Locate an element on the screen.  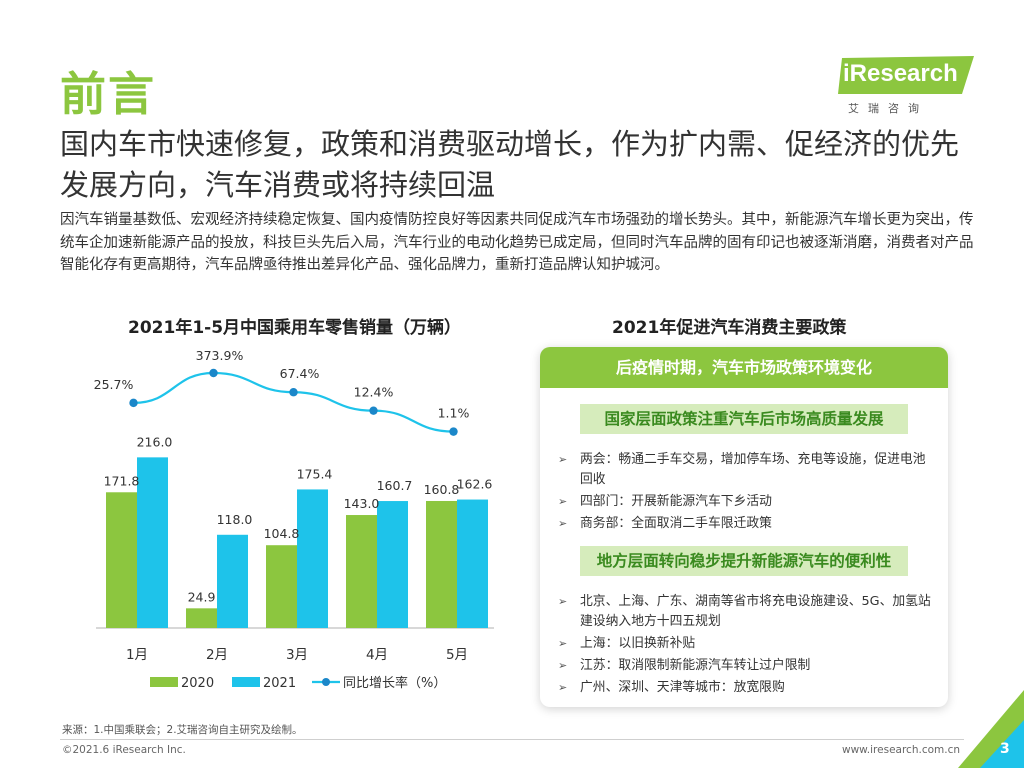
iresearch-logo is located at coordinates (906, 75).